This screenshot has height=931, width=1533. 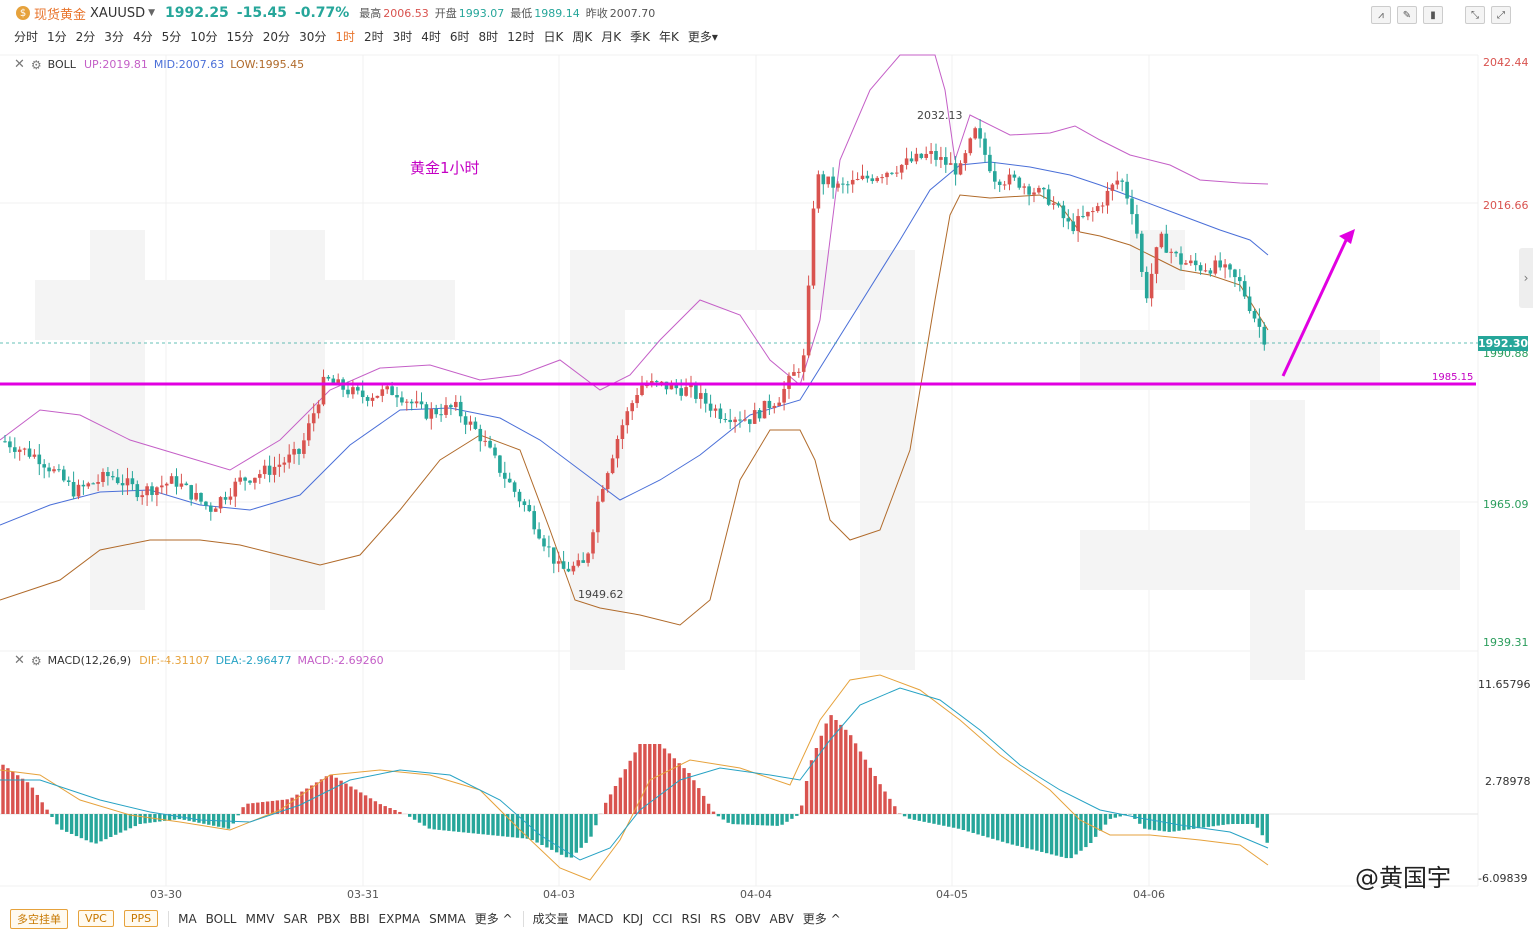 I want to click on period-tab: 日K, so click(x=553, y=37).